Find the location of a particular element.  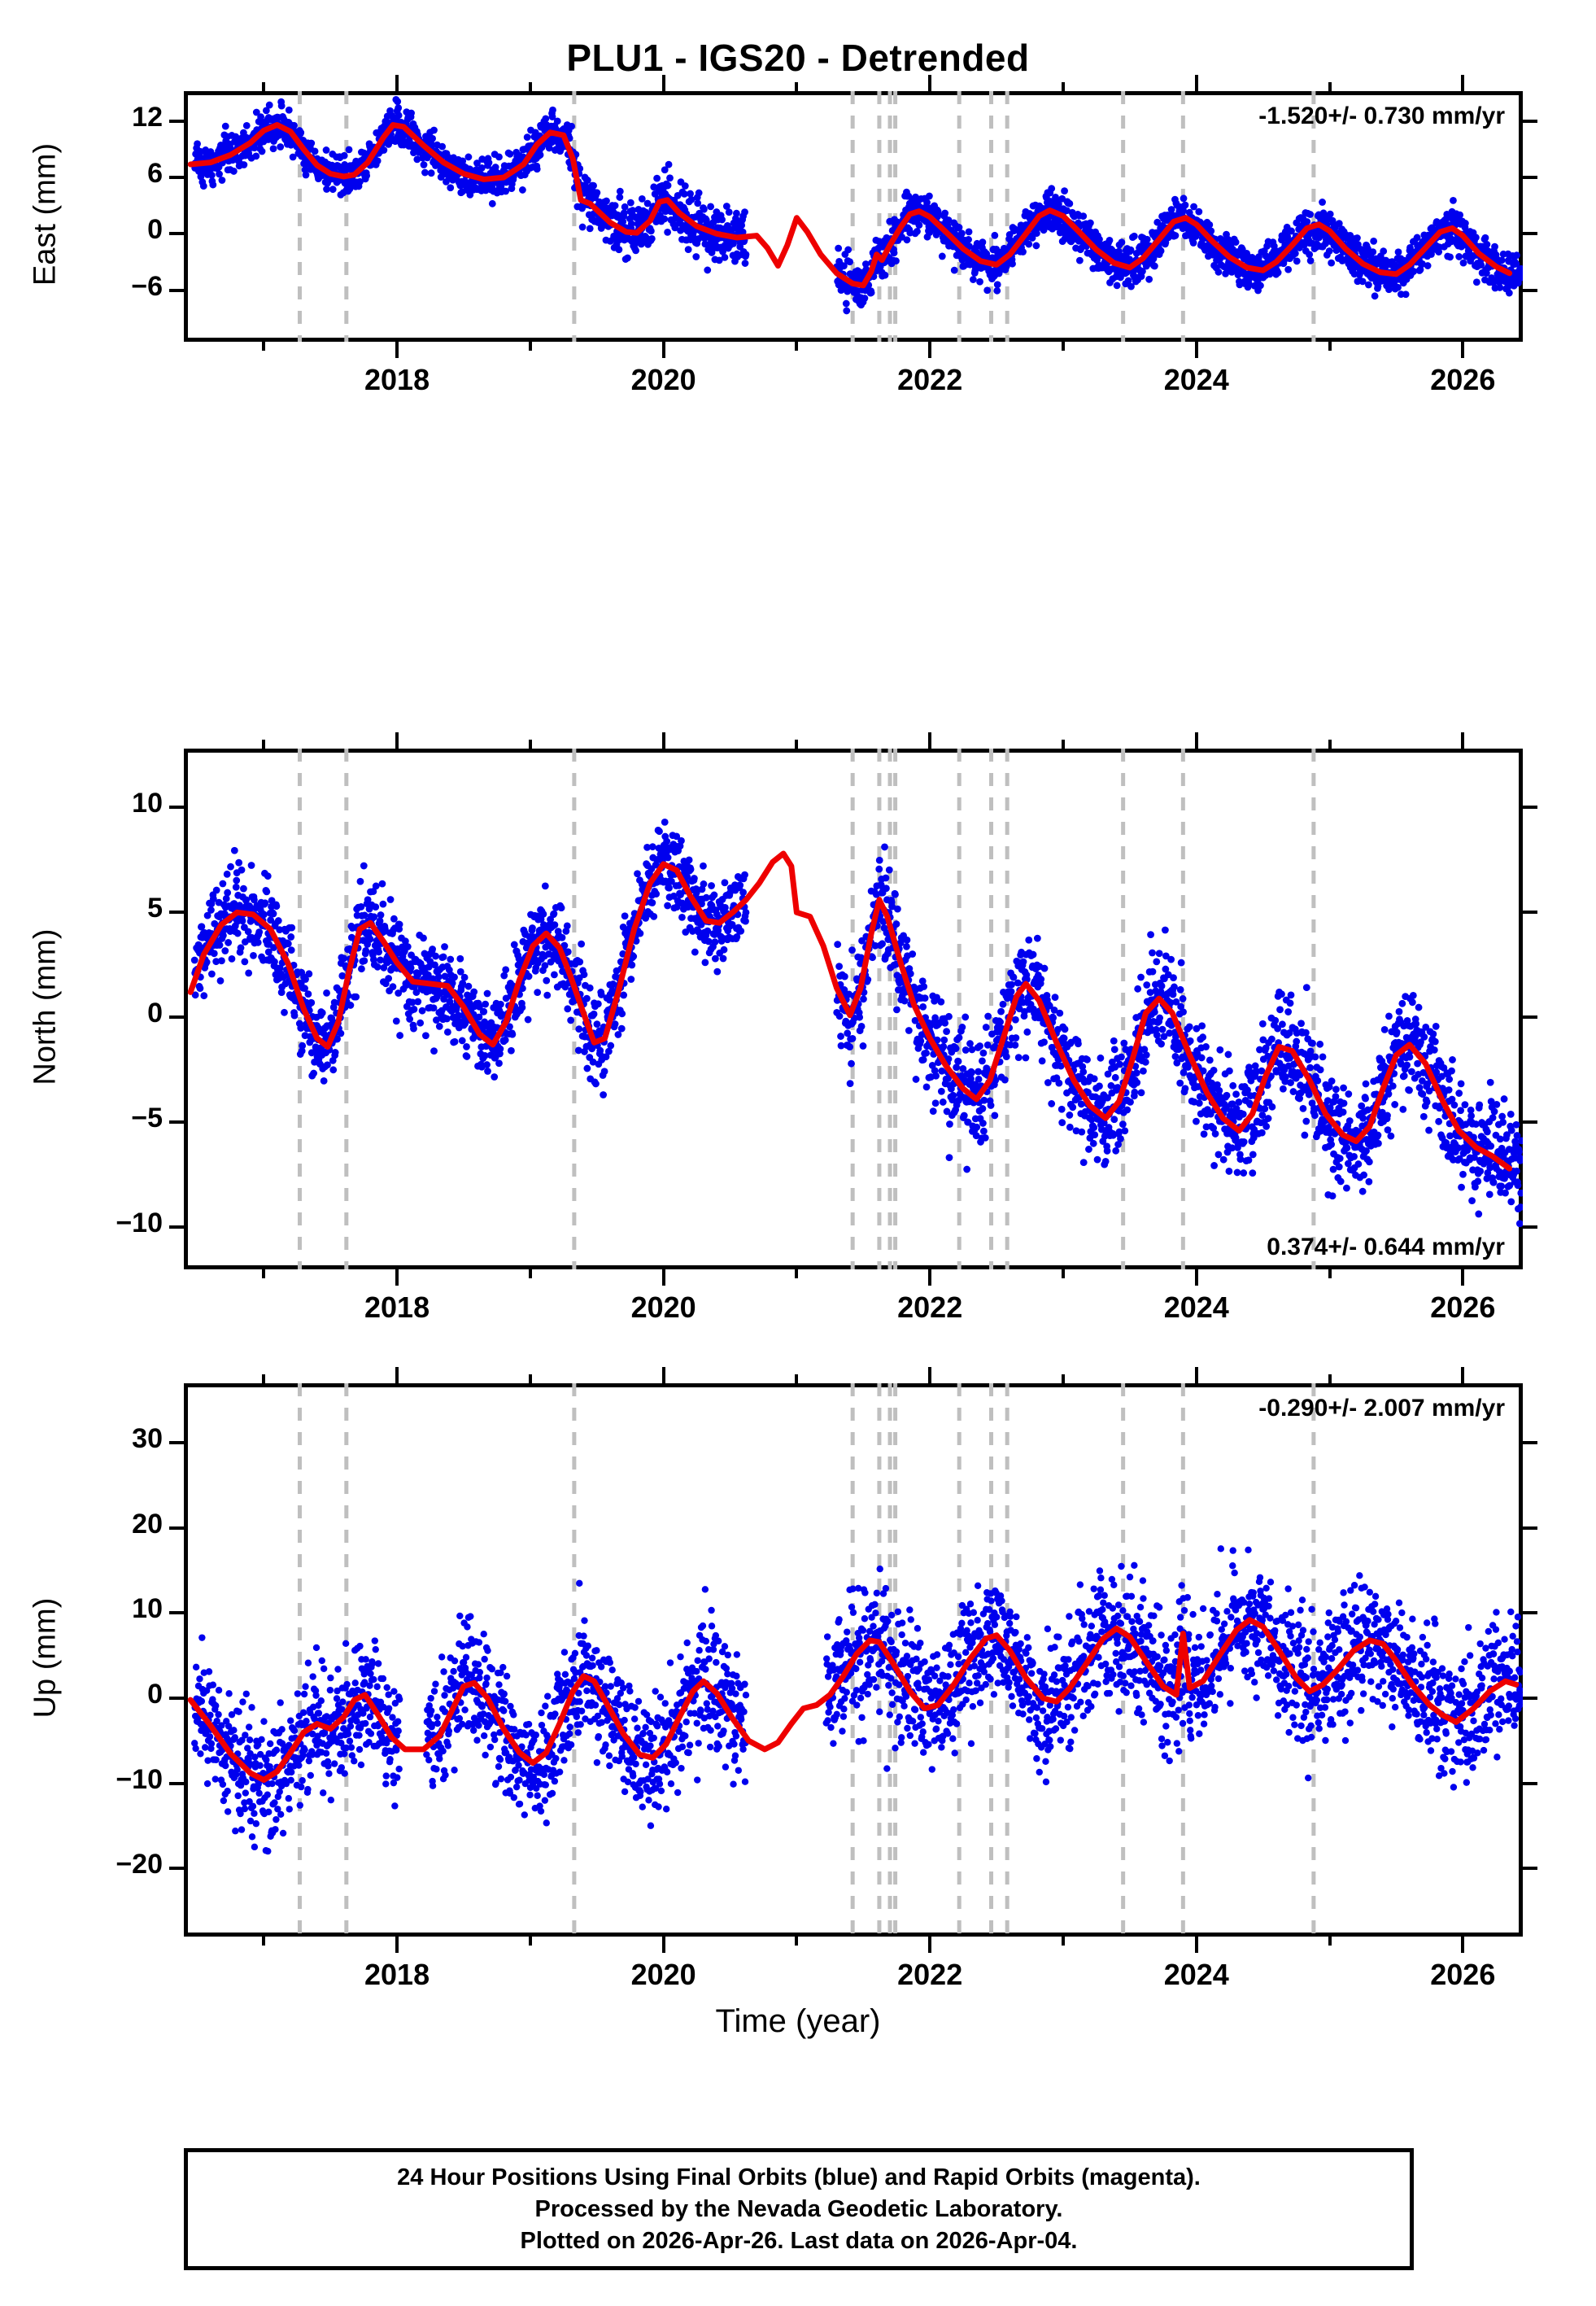

xtick-top-up-2023 is located at coordinates (1063, 1378).